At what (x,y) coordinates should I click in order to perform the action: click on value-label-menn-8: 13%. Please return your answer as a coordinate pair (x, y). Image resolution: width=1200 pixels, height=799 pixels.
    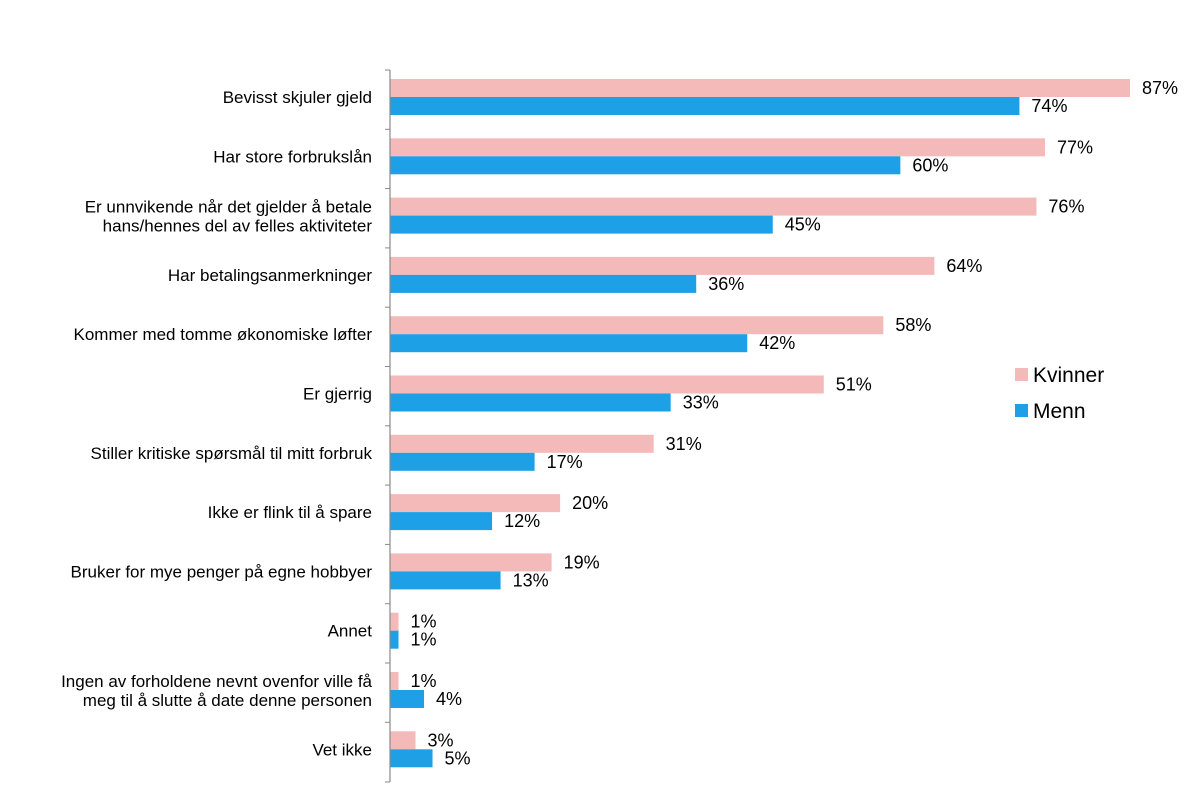
    Looking at the image, I should click on (531, 580).